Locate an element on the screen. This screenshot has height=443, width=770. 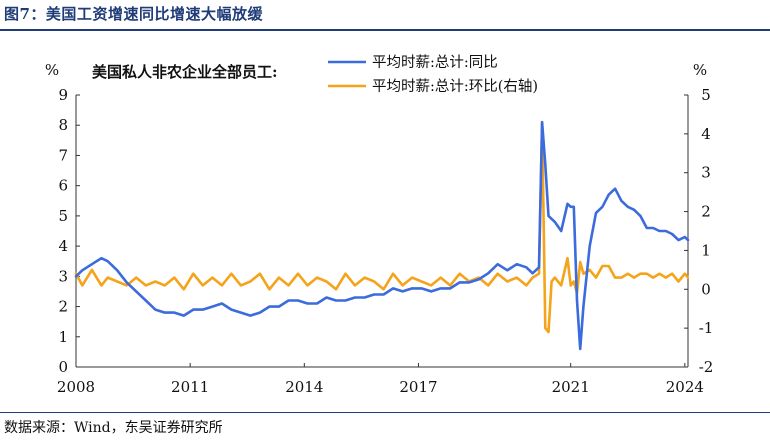
y-tick-label-left: 1 is located at coordinates (63, 337).